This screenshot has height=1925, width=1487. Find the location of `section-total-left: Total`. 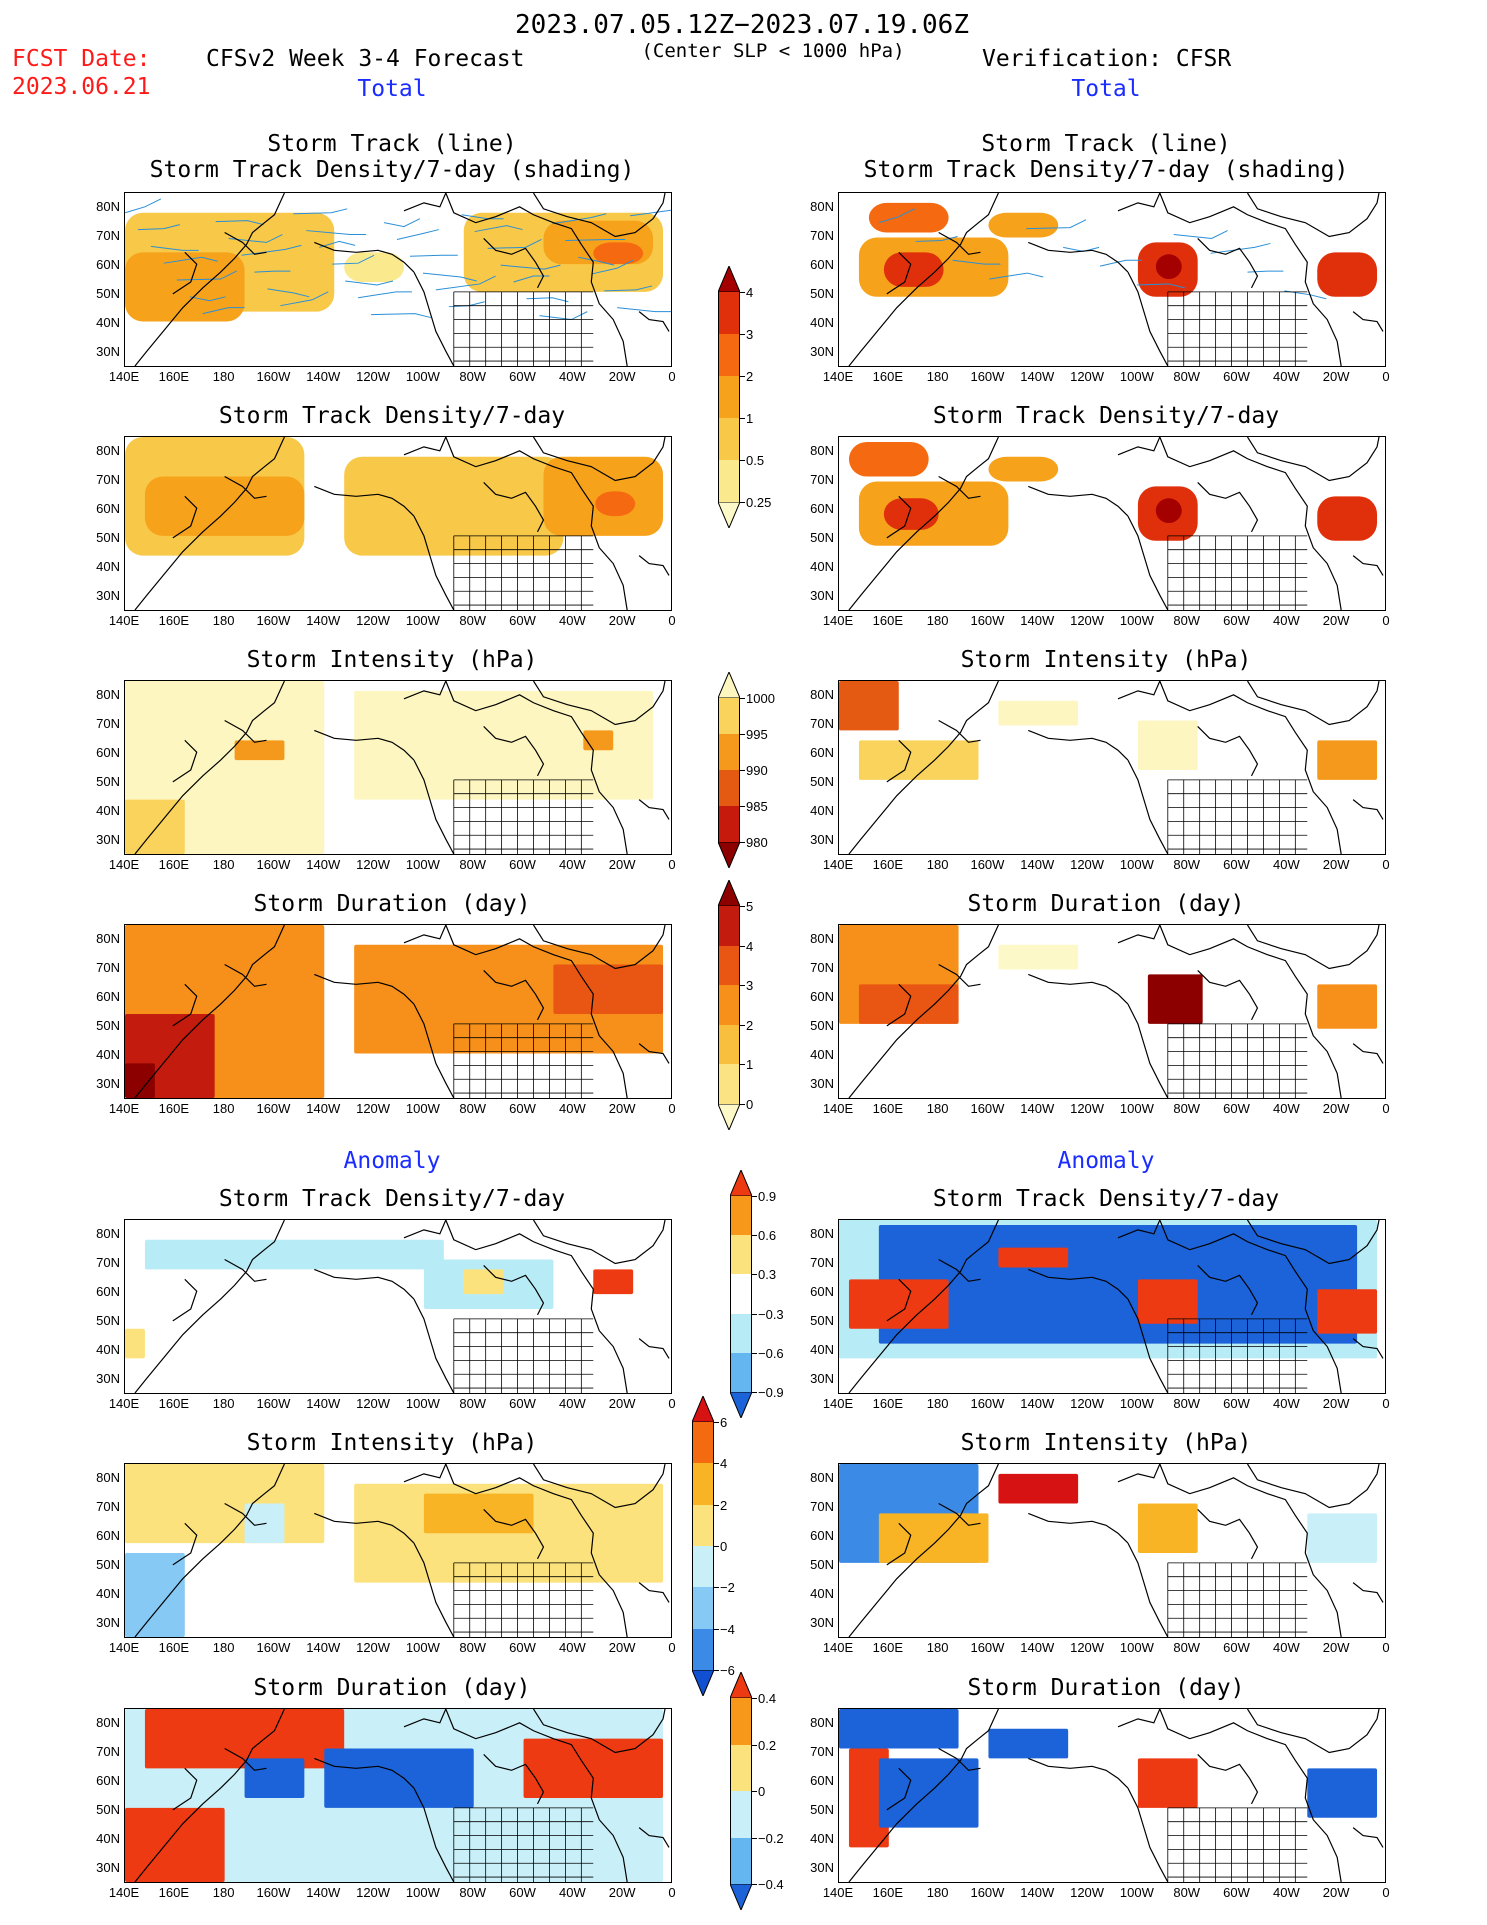

section-total-left: Total is located at coordinates (392, 89).